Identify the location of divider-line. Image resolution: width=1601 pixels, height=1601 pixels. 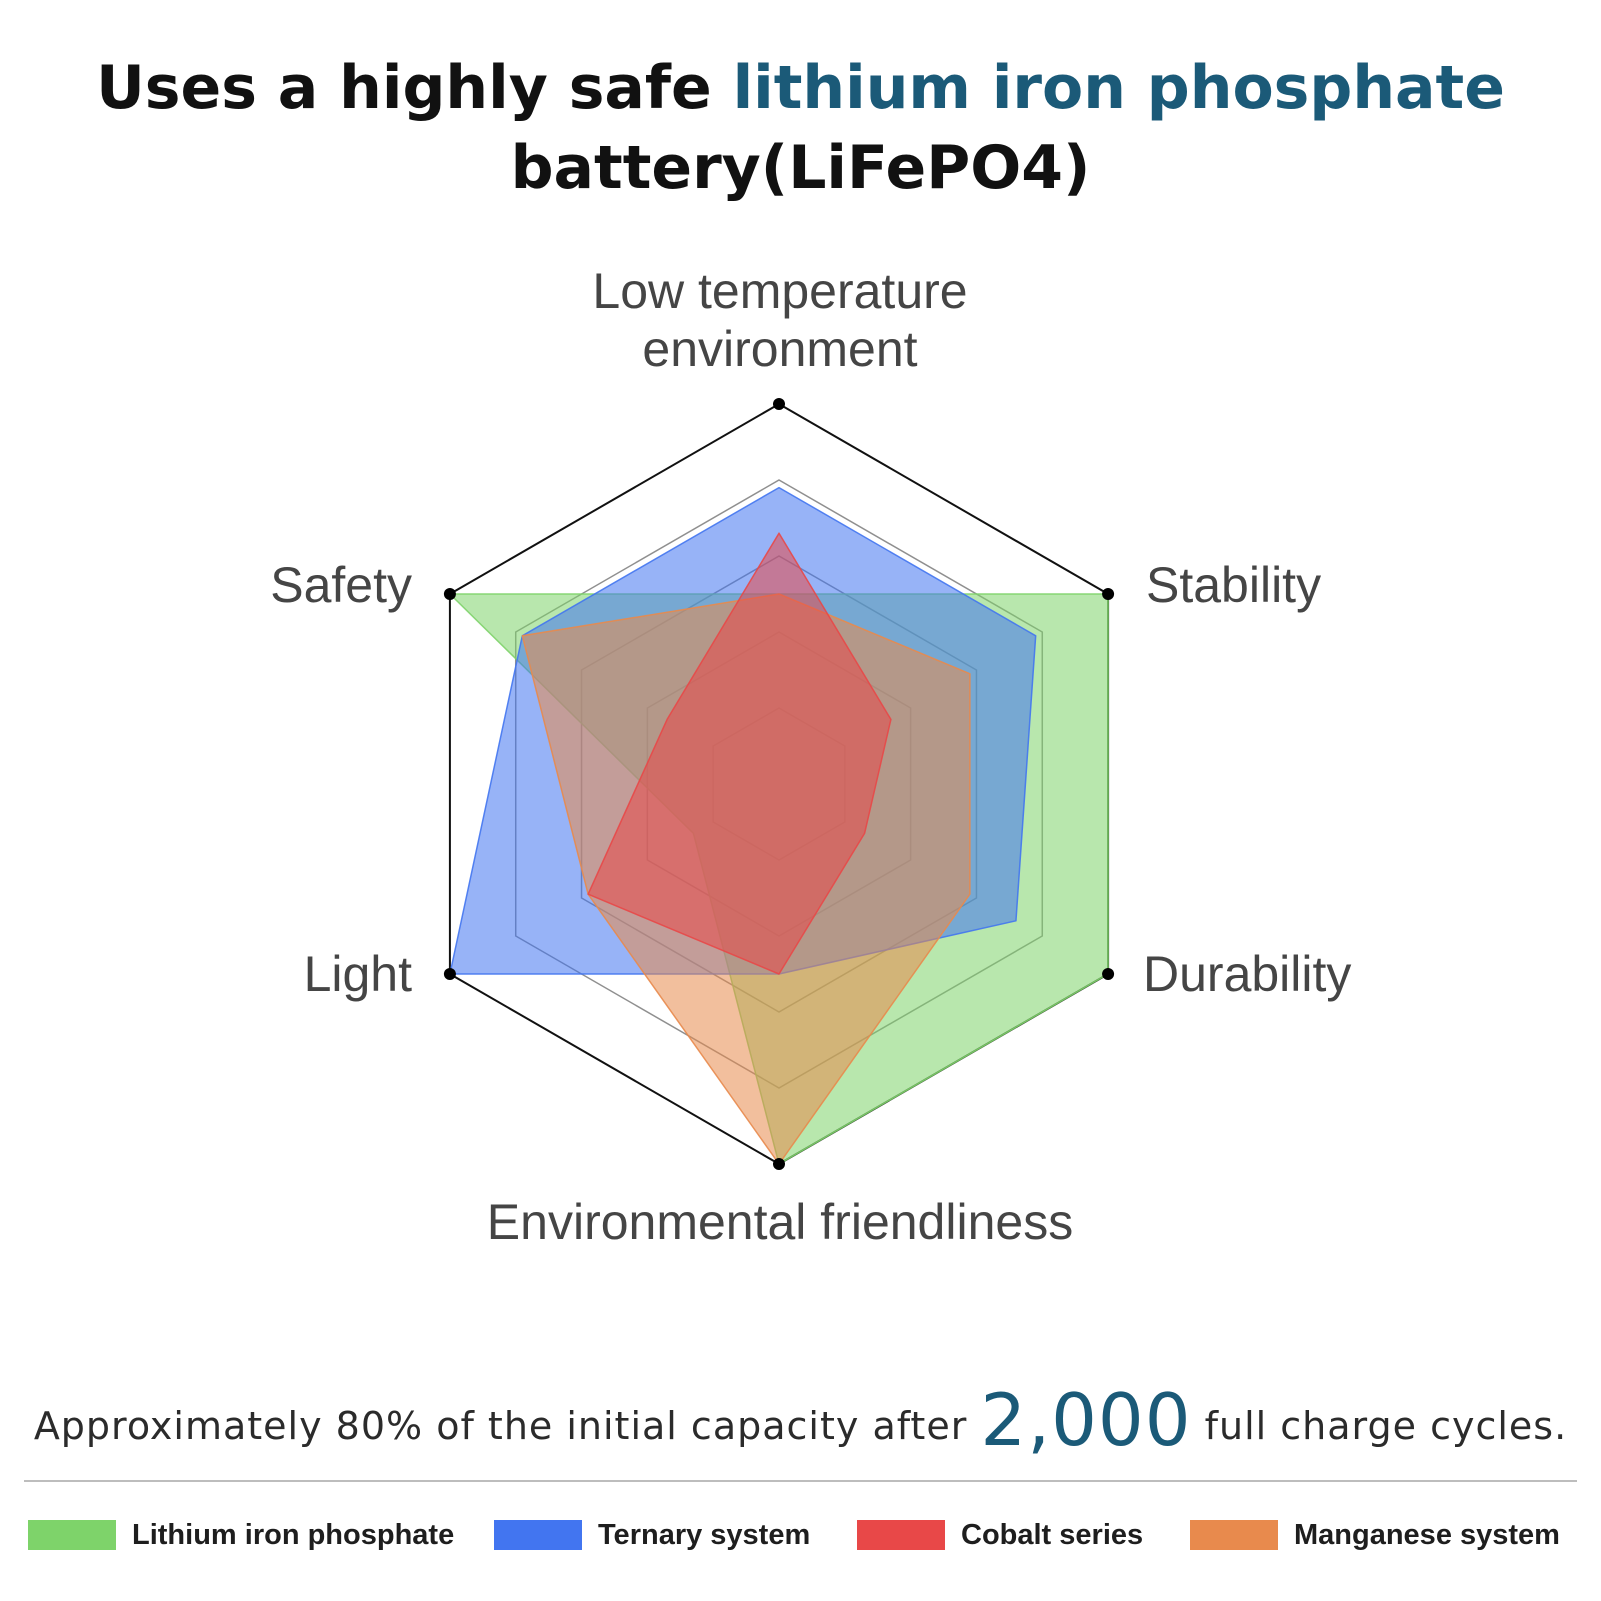
(800, 1481).